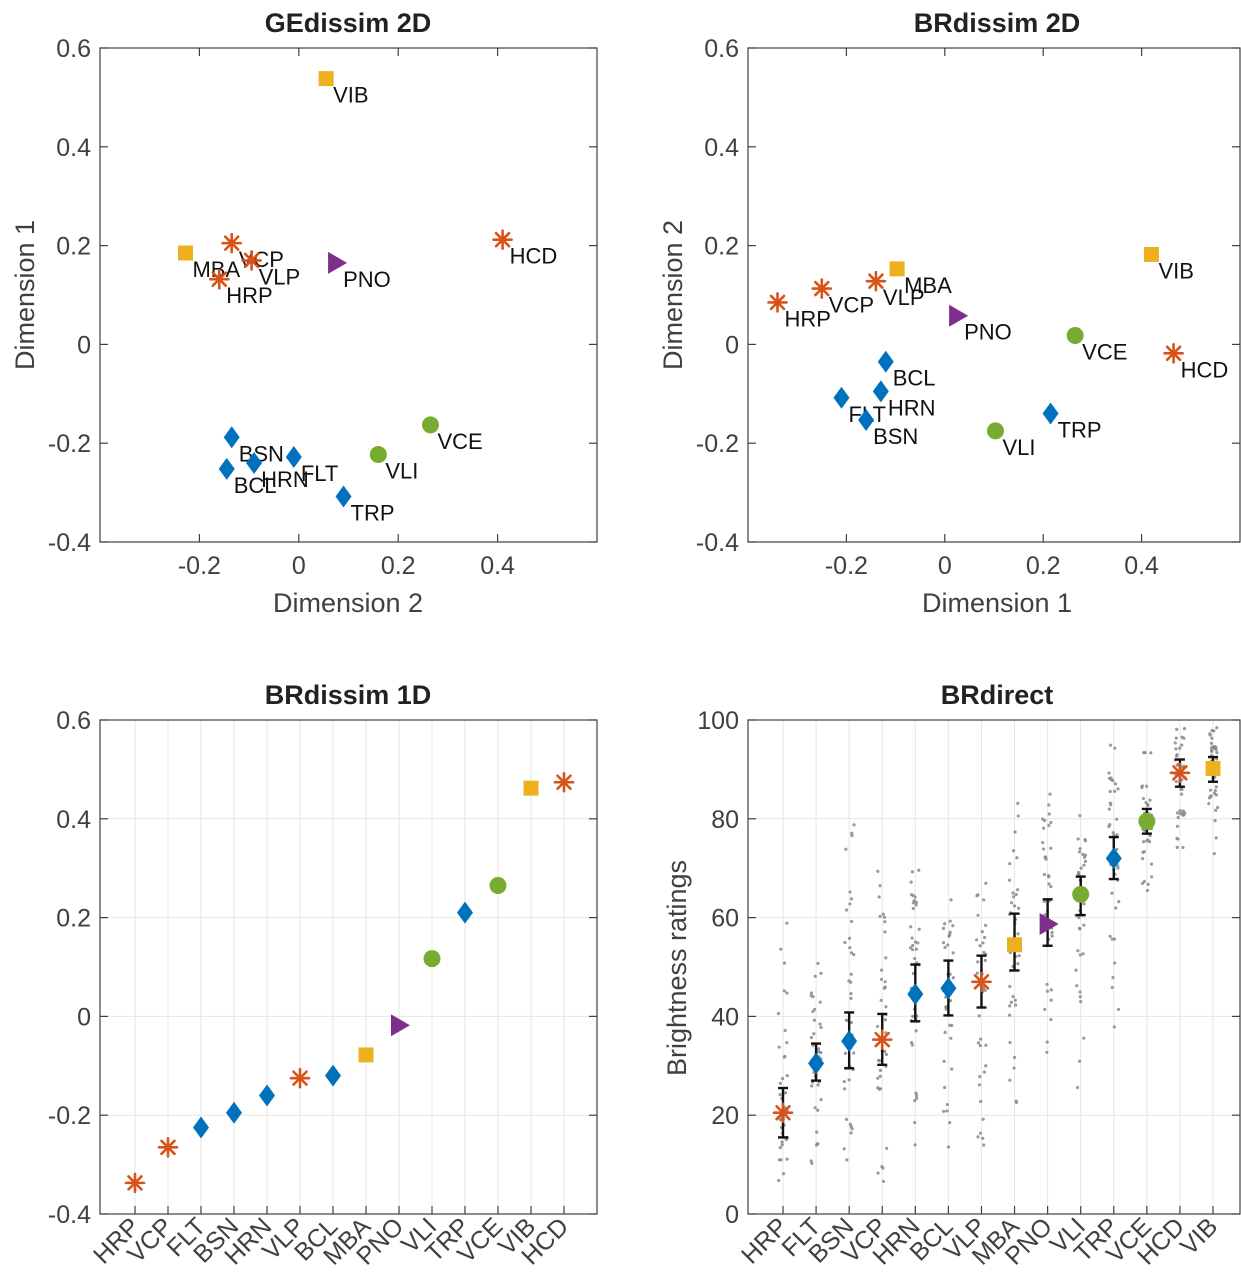 This screenshot has height=1279, width=1241. Describe the element at coordinates (69, 543) in the screenshot. I see `y-tick-label: -0.4` at that location.